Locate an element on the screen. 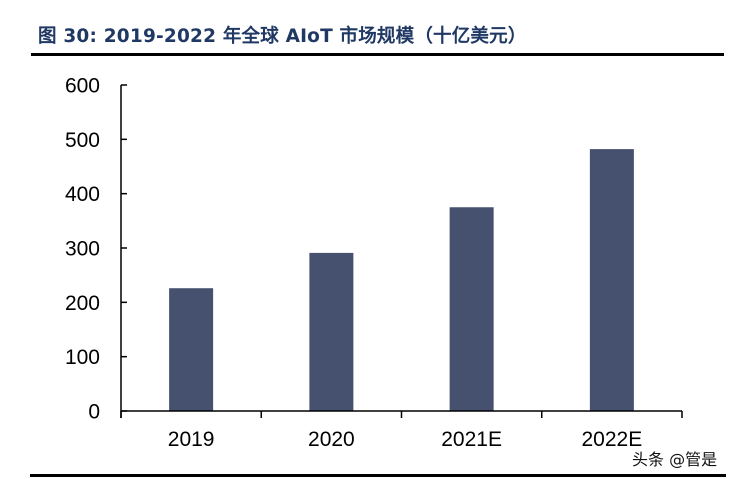 The height and width of the screenshot is (479, 747). bar-2019 is located at coordinates (191, 349).